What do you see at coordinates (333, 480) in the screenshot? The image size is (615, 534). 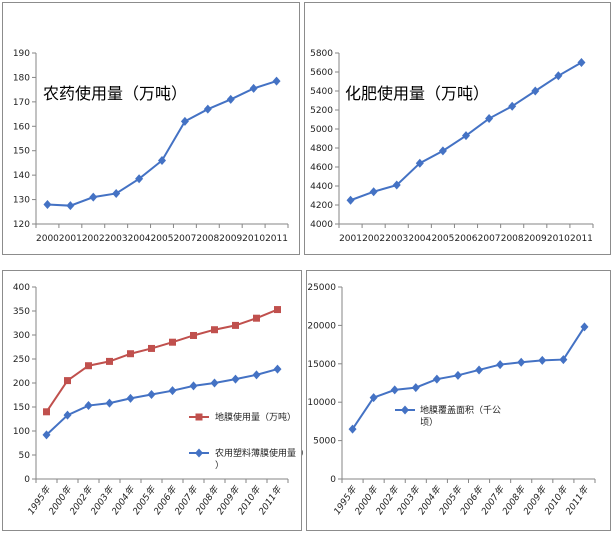 I see `y-tick-label: 0` at bounding box center [333, 480].